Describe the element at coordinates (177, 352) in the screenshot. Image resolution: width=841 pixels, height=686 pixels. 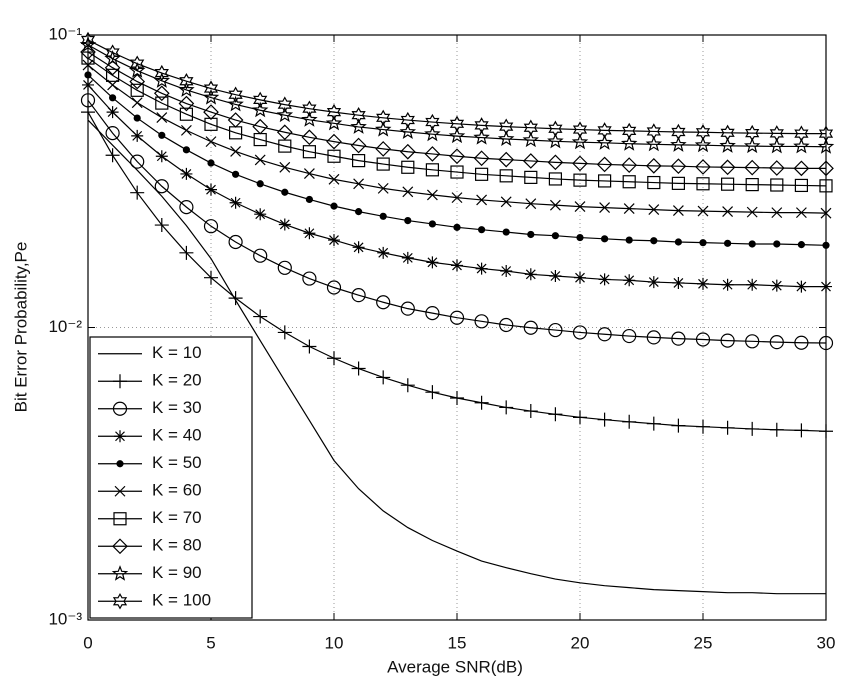
I see `legend-label: K = 10` at that location.